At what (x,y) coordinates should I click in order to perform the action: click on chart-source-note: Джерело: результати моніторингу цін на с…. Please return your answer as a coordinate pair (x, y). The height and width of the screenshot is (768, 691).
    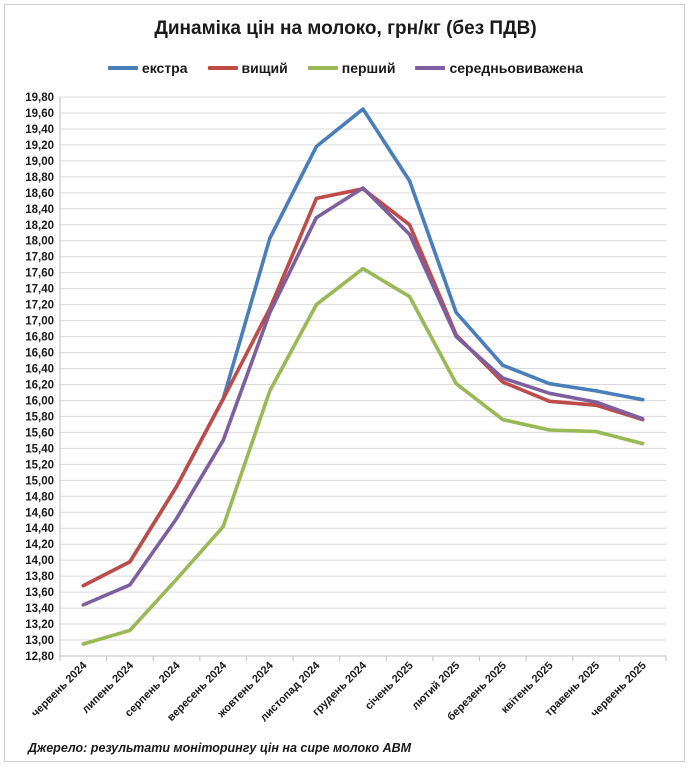
    Looking at the image, I should click on (220, 748).